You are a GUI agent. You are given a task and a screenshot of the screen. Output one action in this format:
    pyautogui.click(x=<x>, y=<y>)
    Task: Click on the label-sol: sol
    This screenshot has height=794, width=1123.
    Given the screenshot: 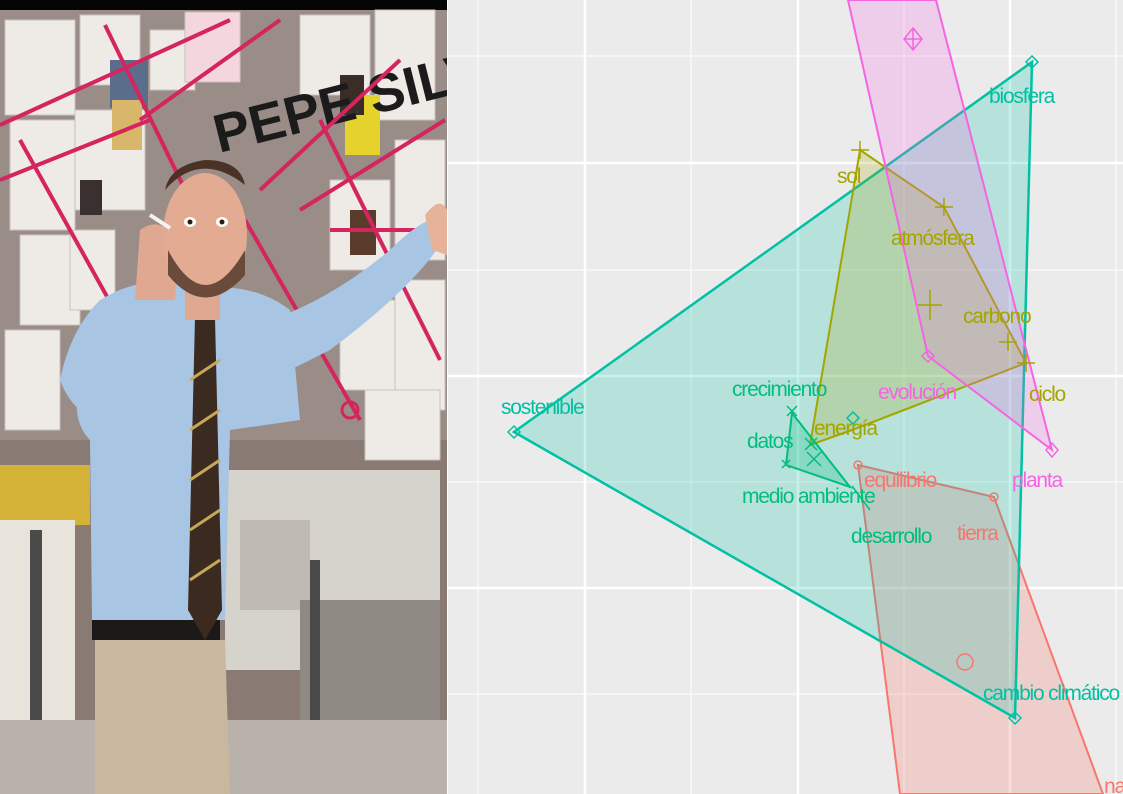 What is the action you would take?
    pyautogui.click(x=849, y=176)
    